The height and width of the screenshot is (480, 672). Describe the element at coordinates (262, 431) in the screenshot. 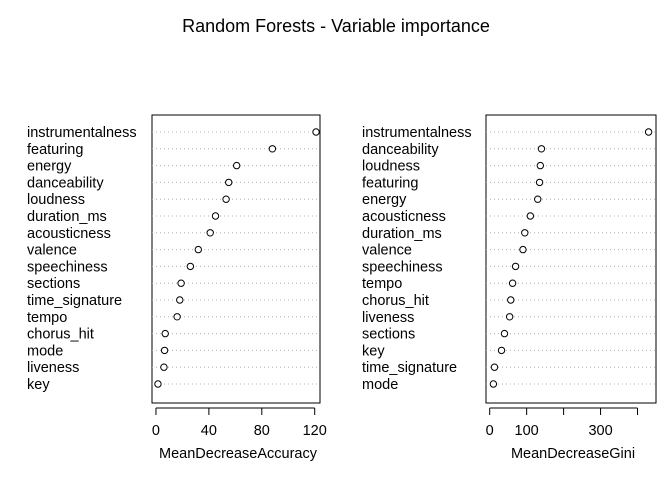

I see `x-tick-label: 80` at that location.